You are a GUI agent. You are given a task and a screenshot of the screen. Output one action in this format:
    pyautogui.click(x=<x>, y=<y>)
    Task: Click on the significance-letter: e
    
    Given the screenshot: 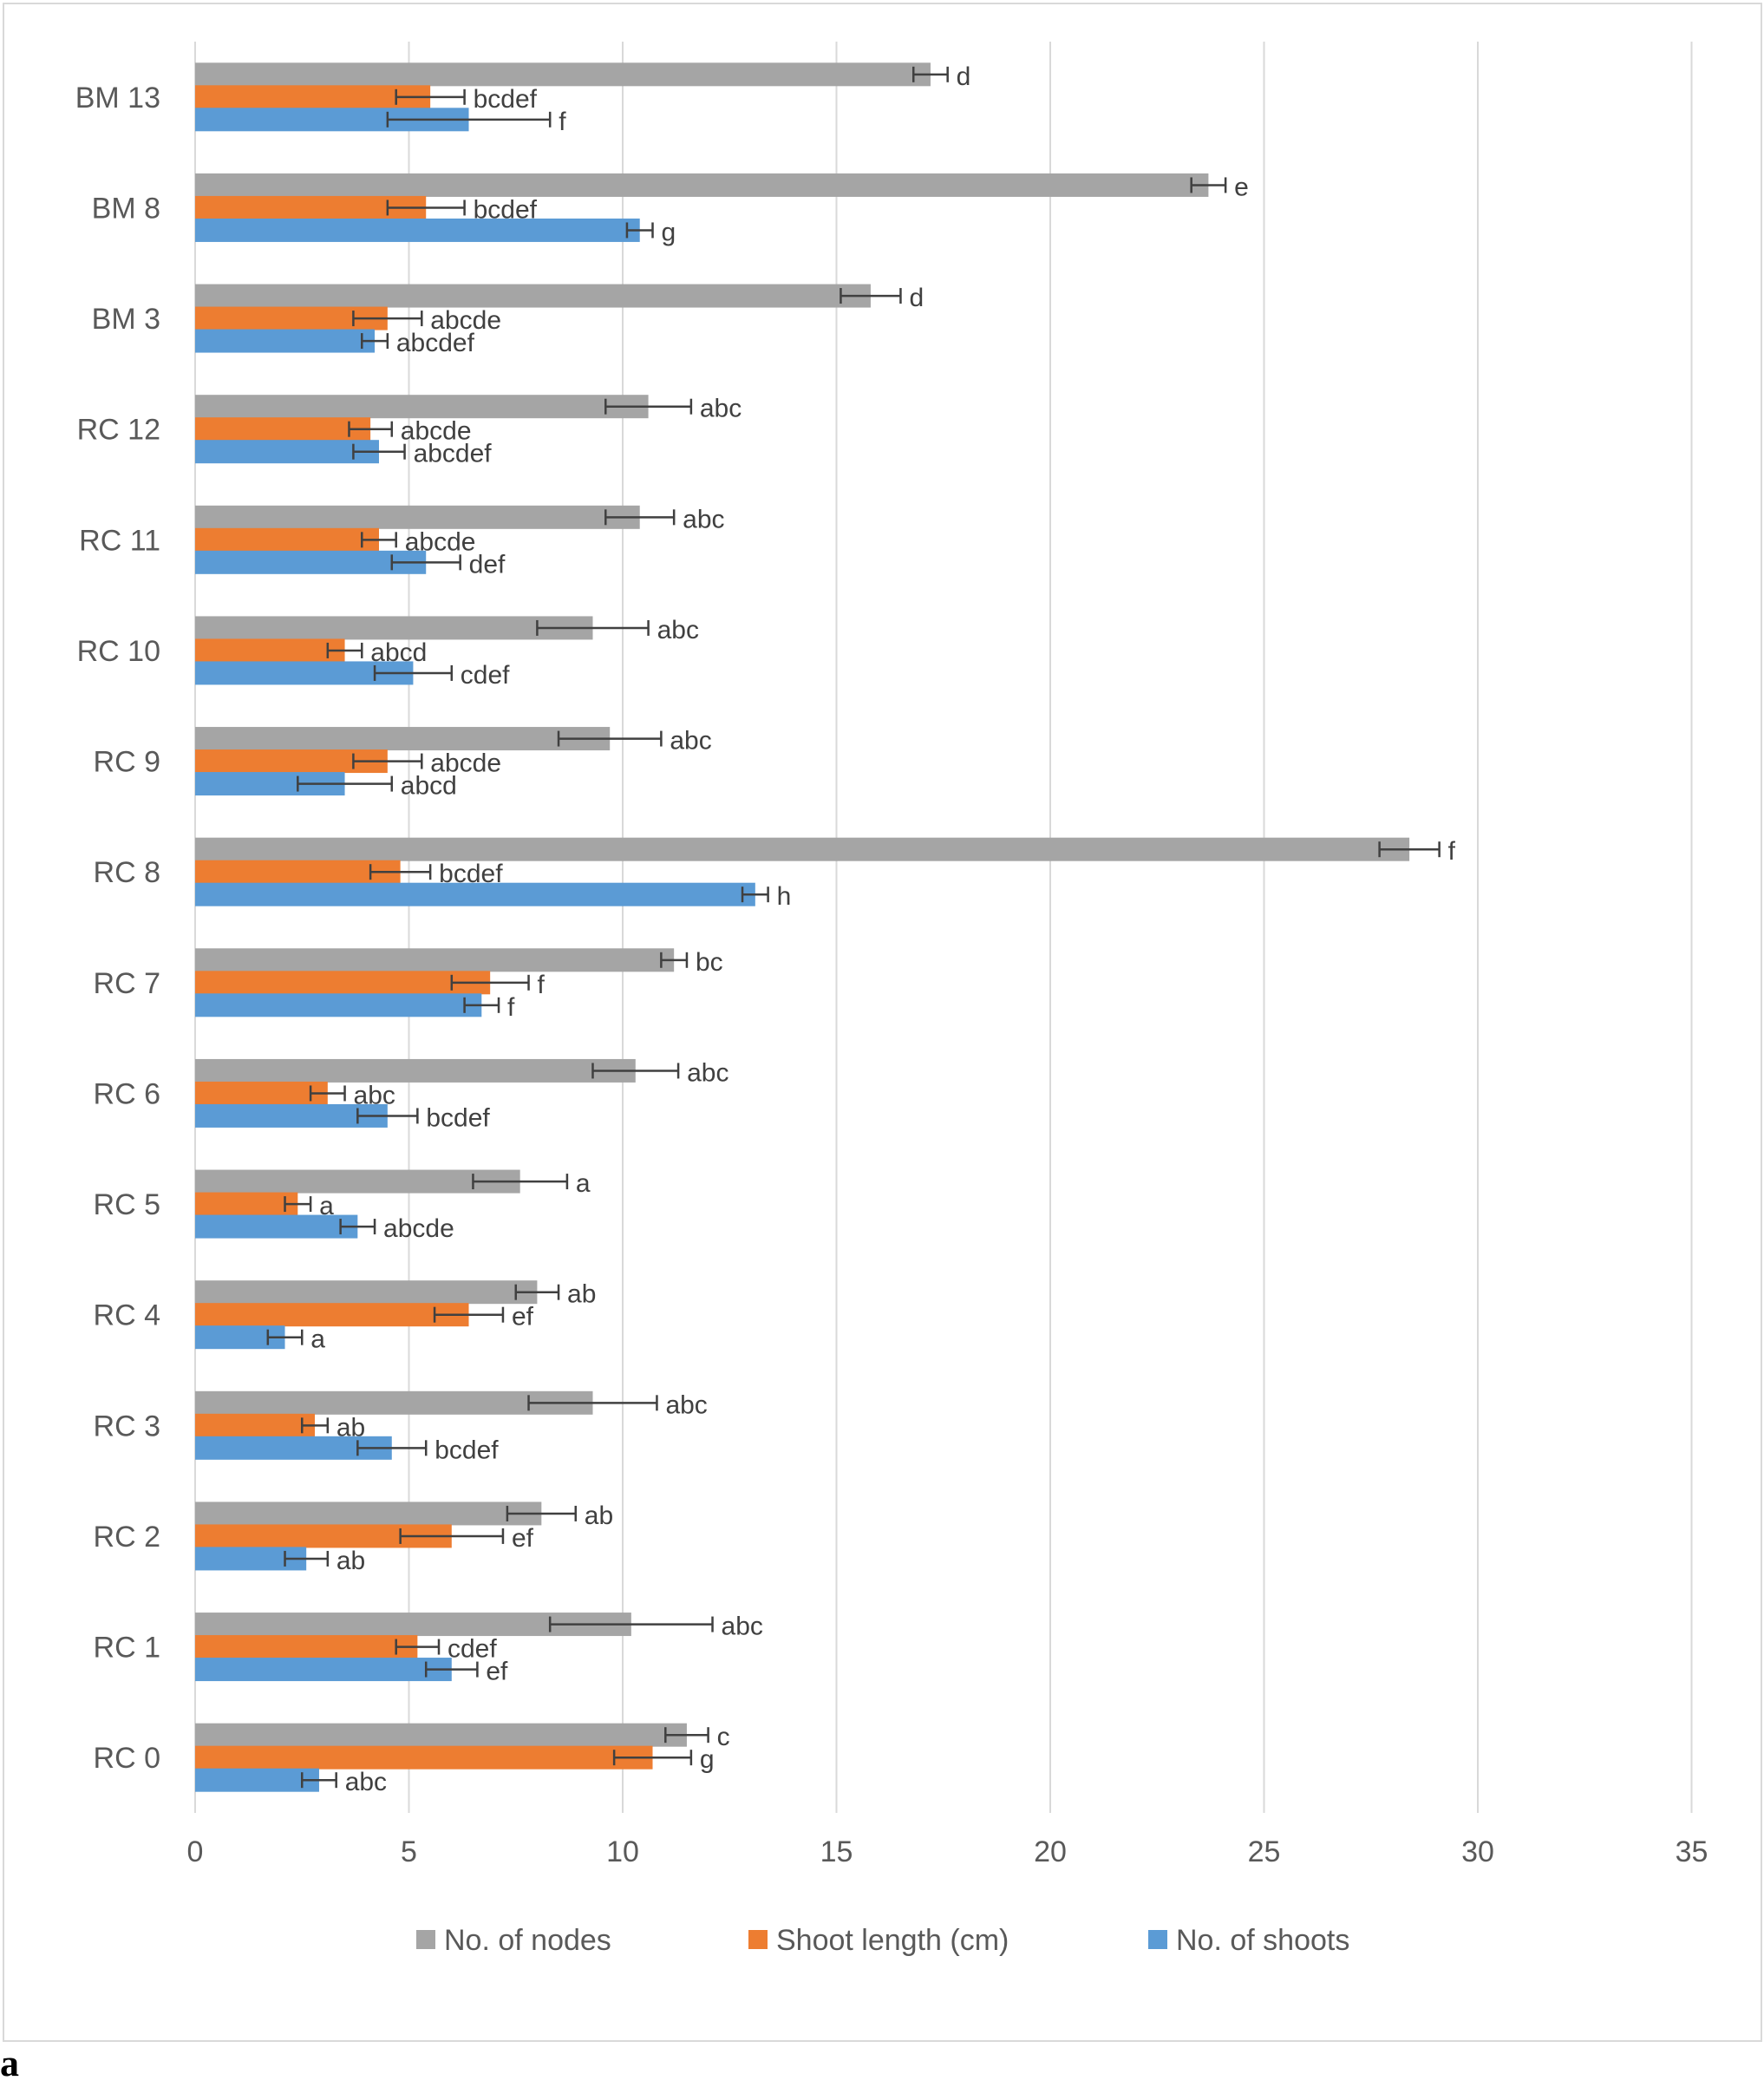 What is the action you would take?
    pyautogui.click(x=1241, y=187)
    